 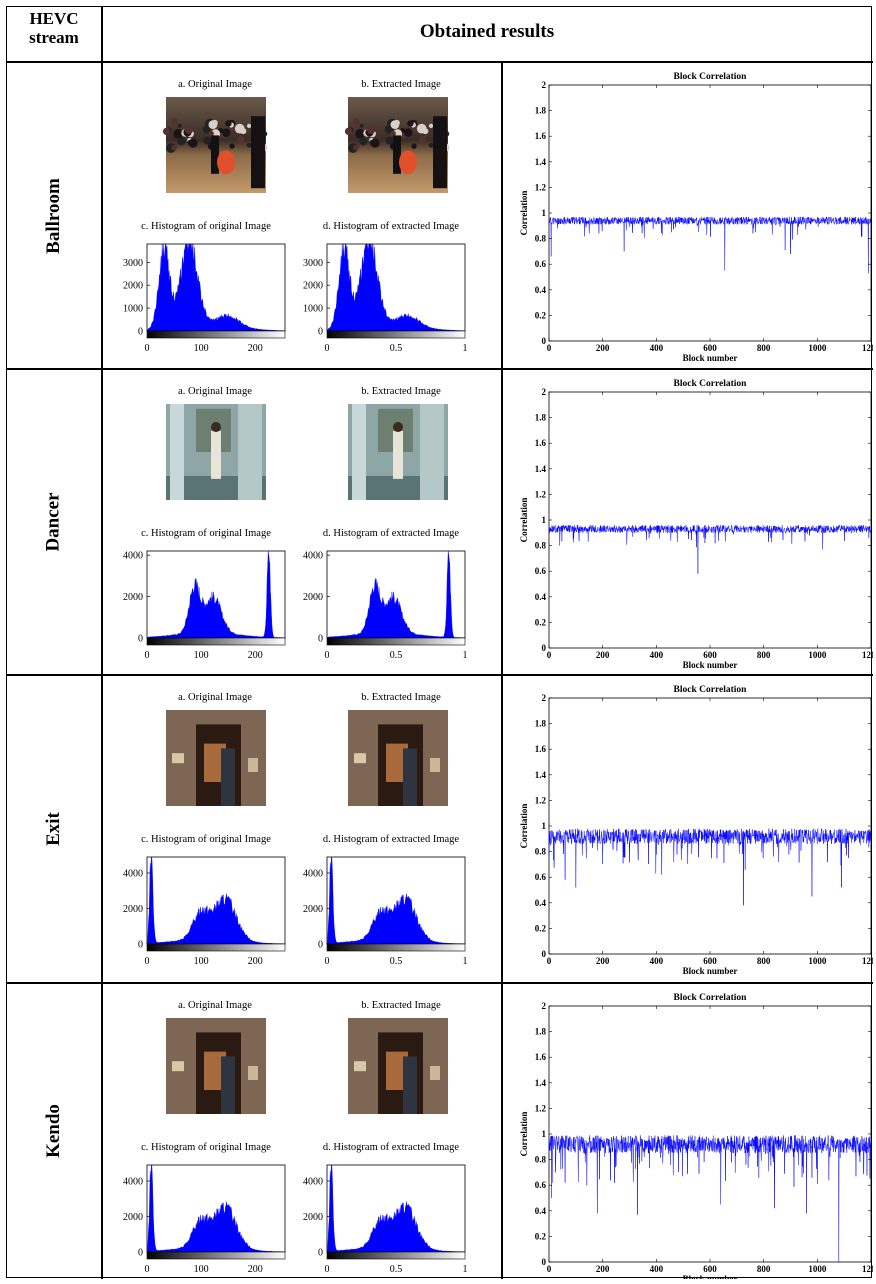 What do you see at coordinates (711, 690) in the screenshot?
I see `correlation-chart-title: Block Correlation` at bounding box center [711, 690].